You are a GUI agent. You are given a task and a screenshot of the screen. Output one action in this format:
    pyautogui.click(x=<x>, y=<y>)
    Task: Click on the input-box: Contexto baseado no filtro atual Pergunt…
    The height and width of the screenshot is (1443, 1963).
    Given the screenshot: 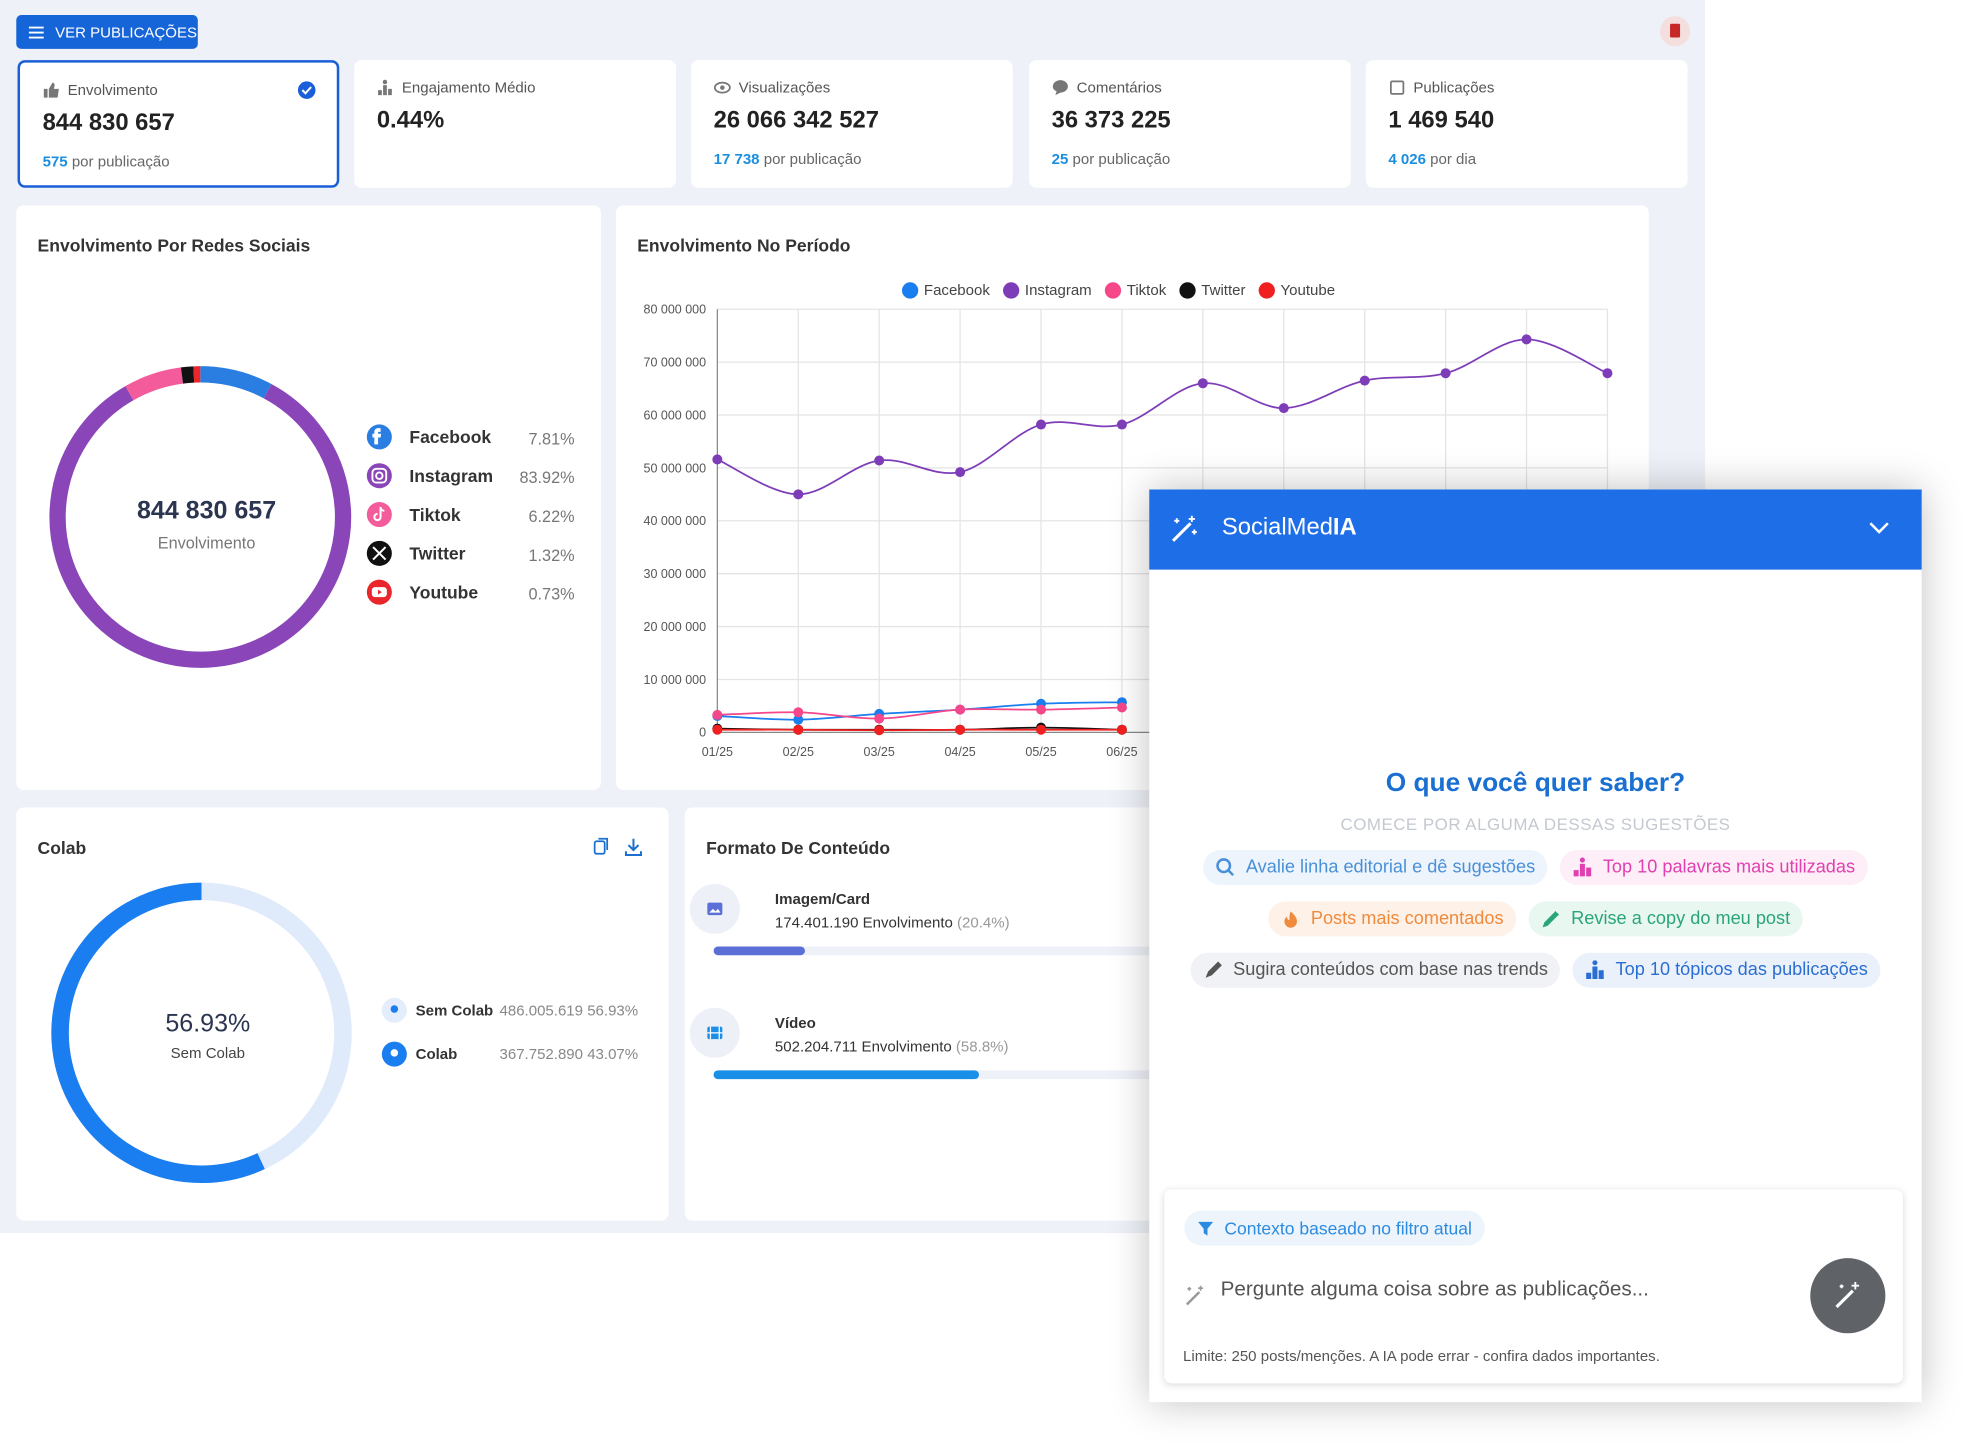 What is the action you would take?
    pyautogui.click(x=1533, y=1286)
    